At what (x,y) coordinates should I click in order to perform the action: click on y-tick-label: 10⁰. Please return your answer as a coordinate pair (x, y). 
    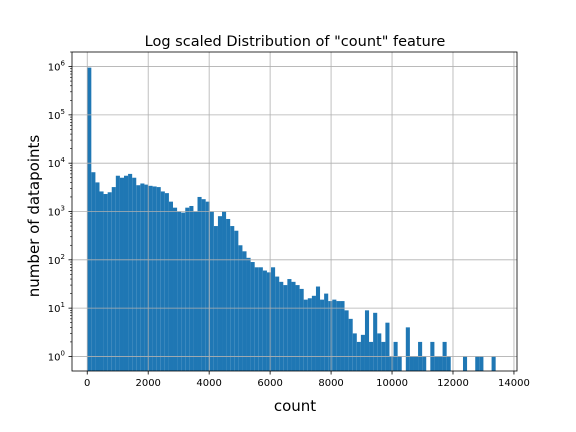
    Looking at the image, I should click on (56, 356).